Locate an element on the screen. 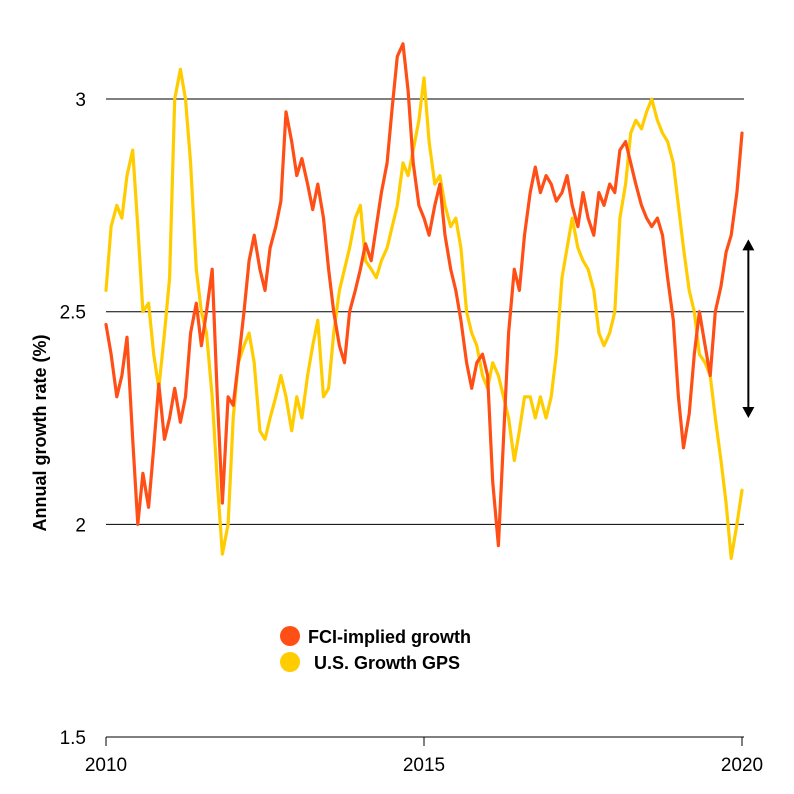 Image resolution: width=794 pixels, height=794 pixels. x-tick-label: 2010 is located at coordinates (106, 765).